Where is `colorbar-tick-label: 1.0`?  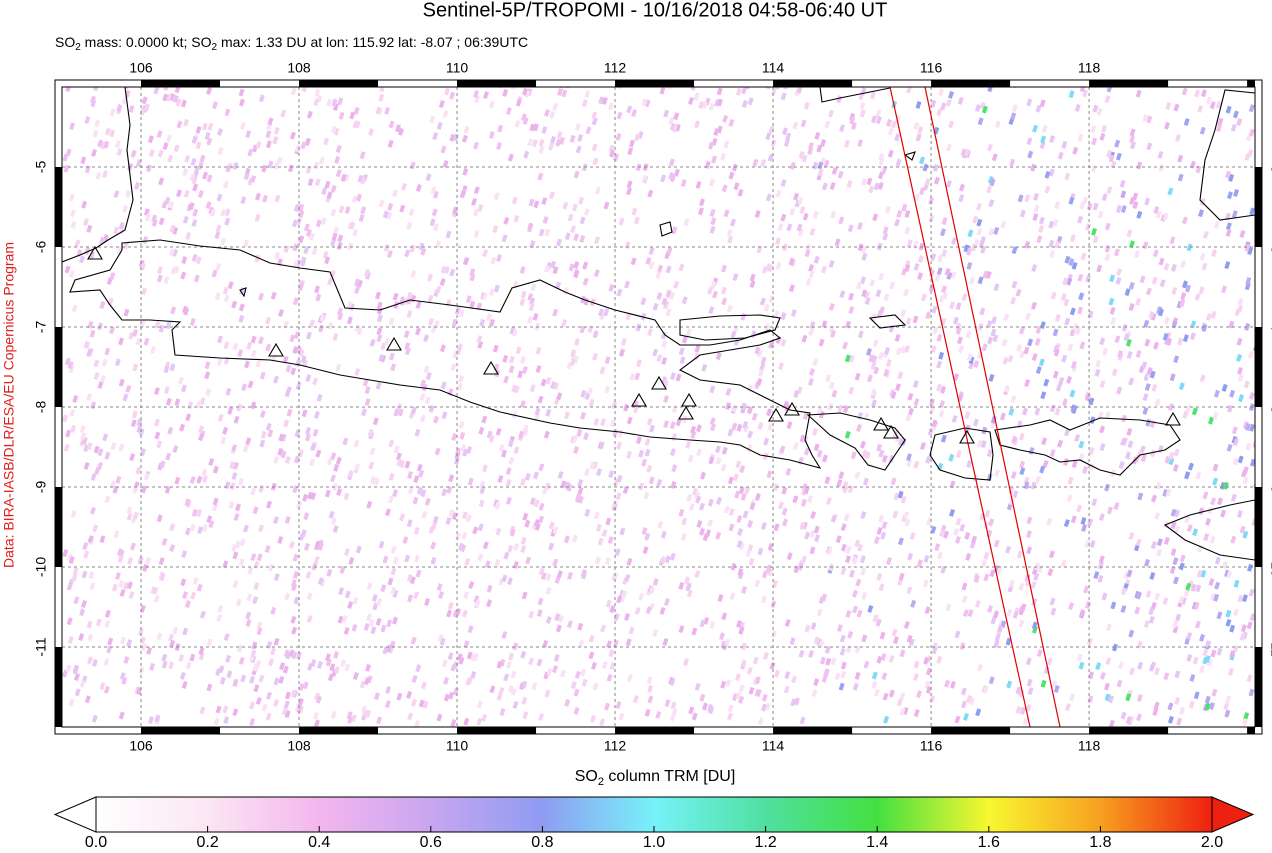 colorbar-tick-label: 1.0 is located at coordinates (654, 842).